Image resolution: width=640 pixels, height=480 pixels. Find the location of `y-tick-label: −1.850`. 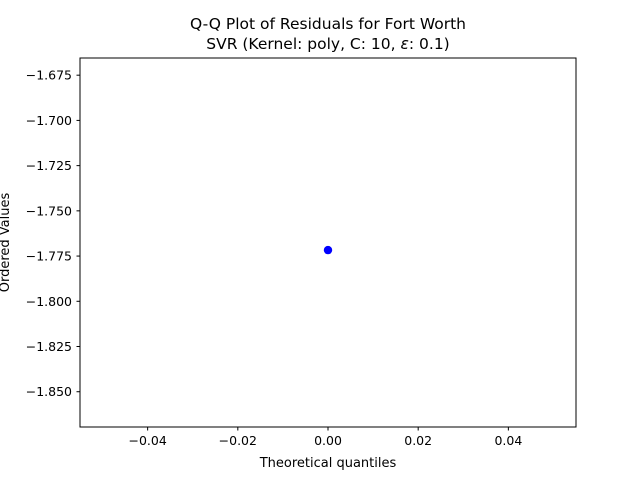

y-tick-label: −1.850 is located at coordinates (49, 391).